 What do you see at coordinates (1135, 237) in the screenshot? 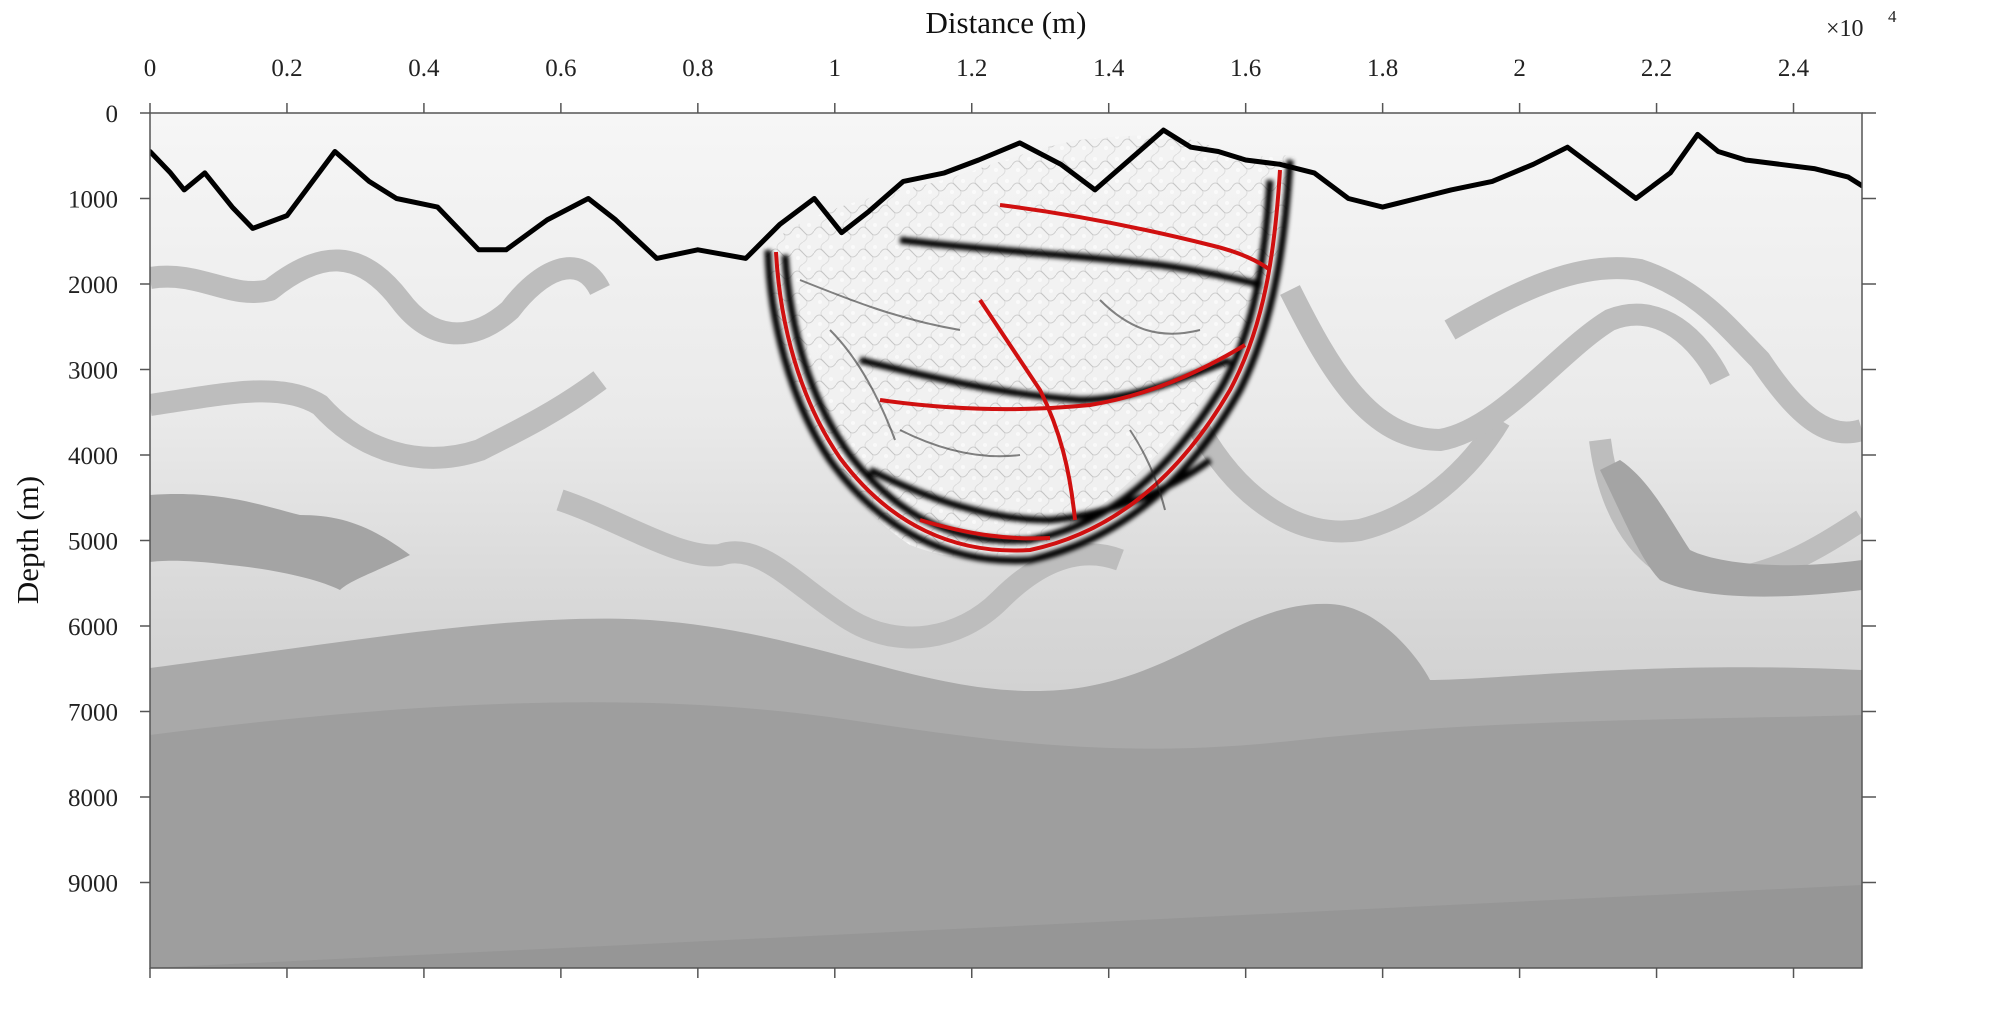
I see `reflector-red-shallow` at bounding box center [1135, 237].